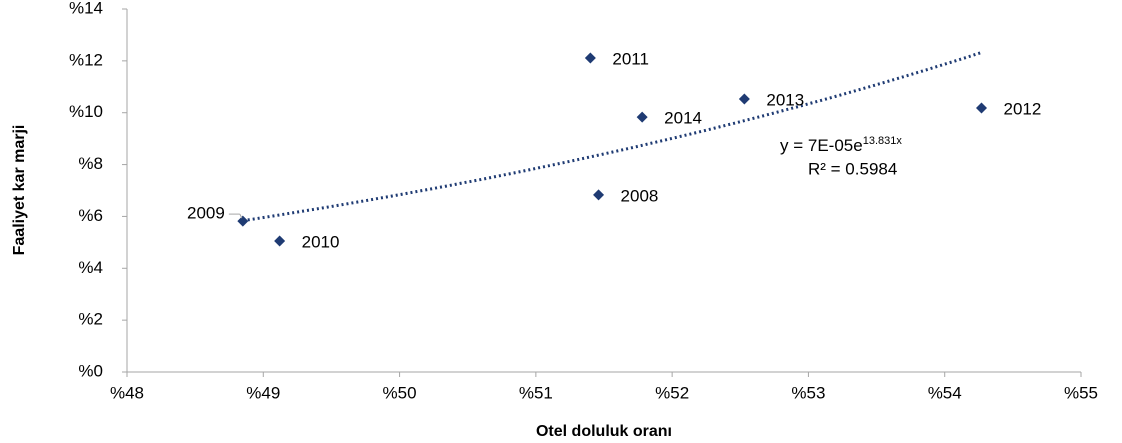 This screenshot has height=443, width=1122. What do you see at coordinates (86, 111) in the screenshot?
I see `y-tick-label: %10` at bounding box center [86, 111].